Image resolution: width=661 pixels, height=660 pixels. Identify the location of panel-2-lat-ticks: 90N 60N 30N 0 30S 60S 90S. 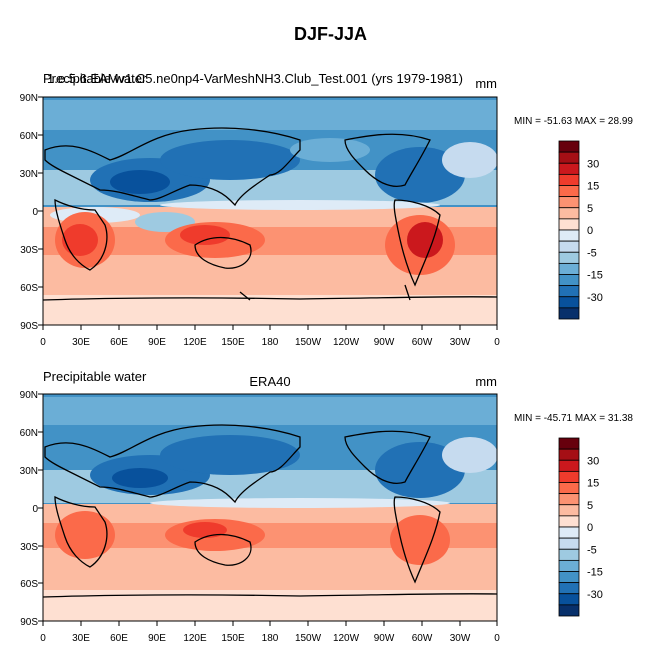
(29, 509).